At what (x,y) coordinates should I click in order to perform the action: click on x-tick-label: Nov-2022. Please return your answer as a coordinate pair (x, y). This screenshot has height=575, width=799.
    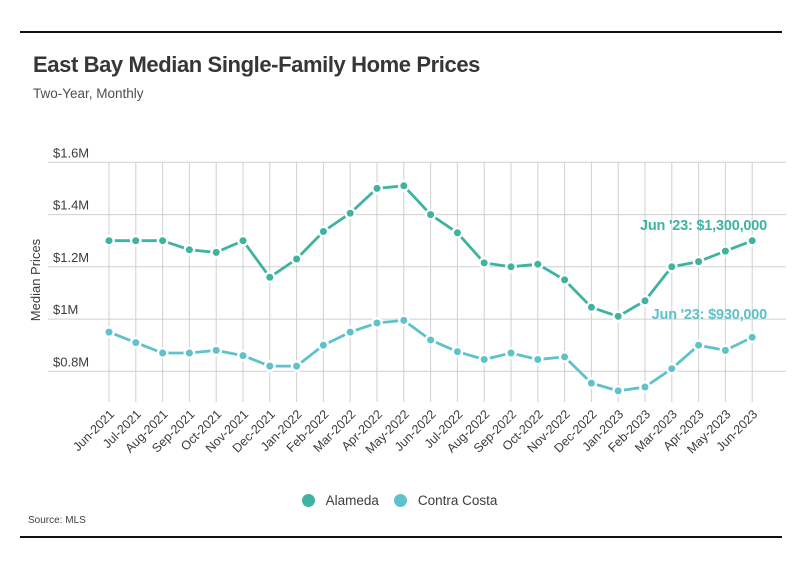
    Looking at the image, I should click on (548, 431).